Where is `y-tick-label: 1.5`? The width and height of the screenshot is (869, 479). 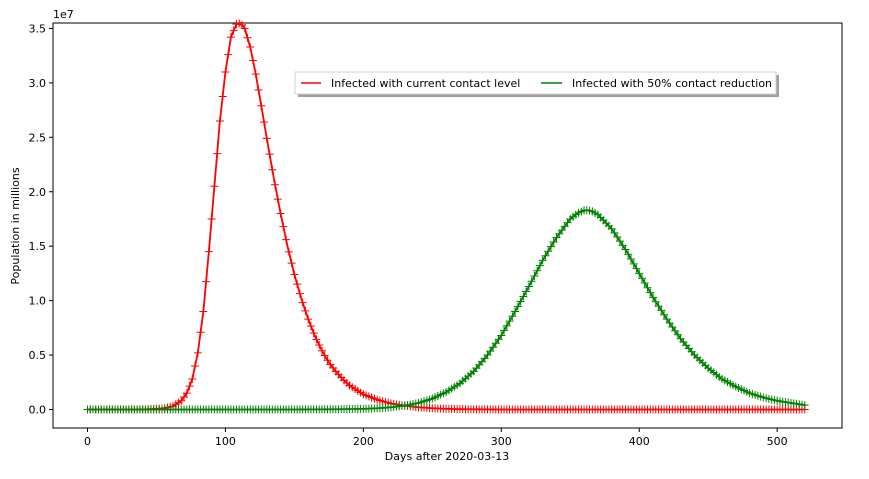
y-tick-label: 1.5 is located at coordinates (38, 246).